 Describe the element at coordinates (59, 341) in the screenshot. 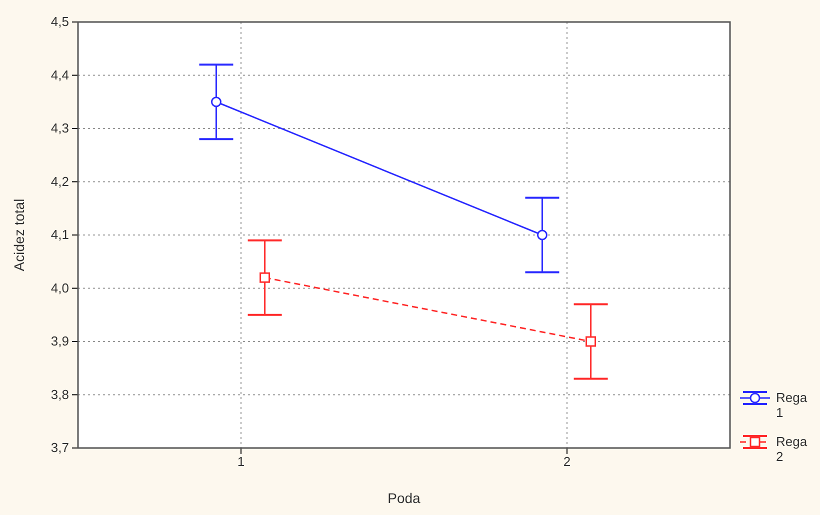

I see `y-tick-label: 3,9` at that location.